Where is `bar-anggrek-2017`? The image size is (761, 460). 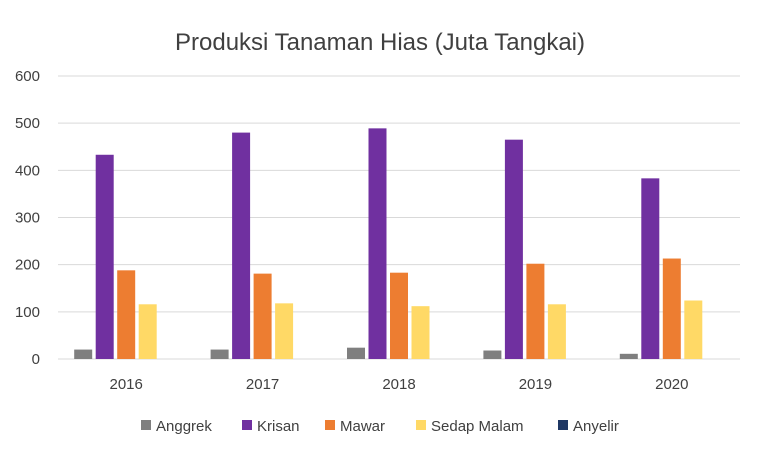 bar-anggrek-2017 is located at coordinates (219, 354).